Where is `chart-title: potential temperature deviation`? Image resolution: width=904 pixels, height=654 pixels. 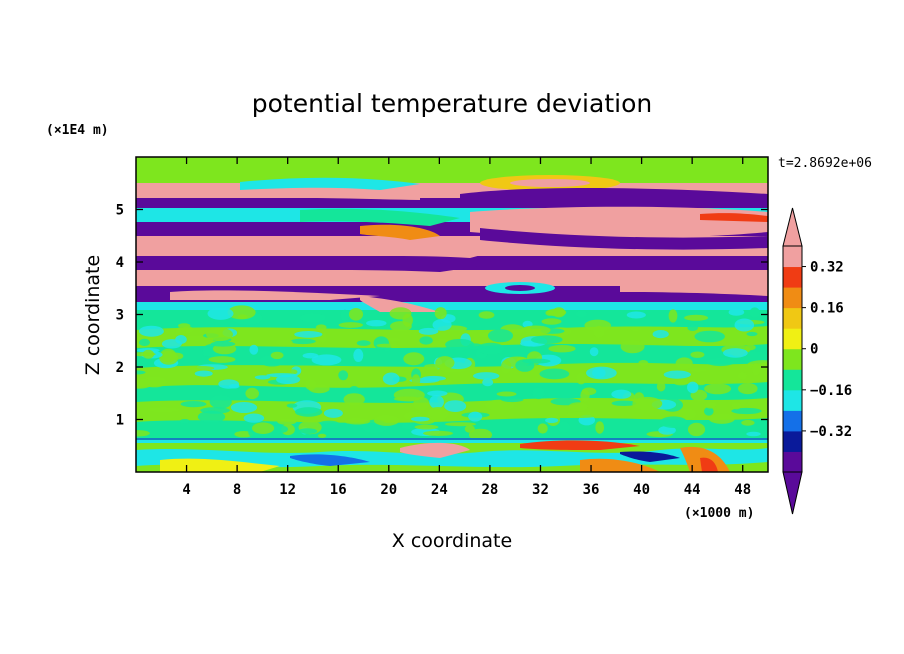 chart-title: potential temperature deviation is located at coordinates (452, 103).